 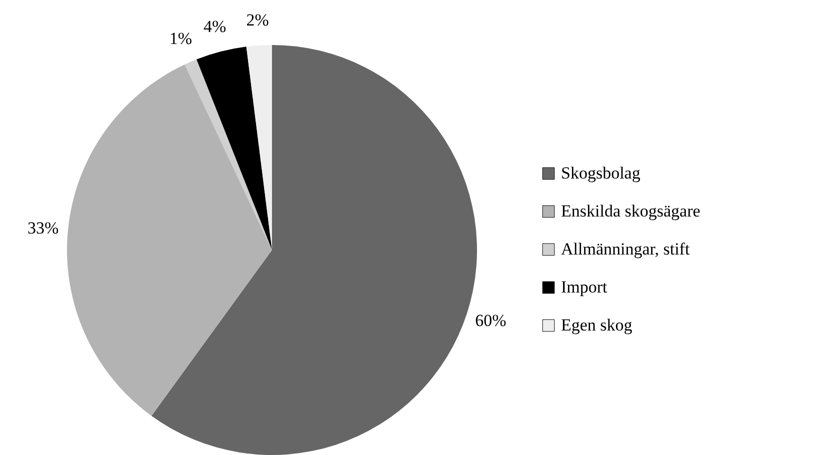 What do you see at coordinates (625, 249) in the screenshot?
I see `legend-label: Allmänningar, stift` at bounding box center [625, 249].